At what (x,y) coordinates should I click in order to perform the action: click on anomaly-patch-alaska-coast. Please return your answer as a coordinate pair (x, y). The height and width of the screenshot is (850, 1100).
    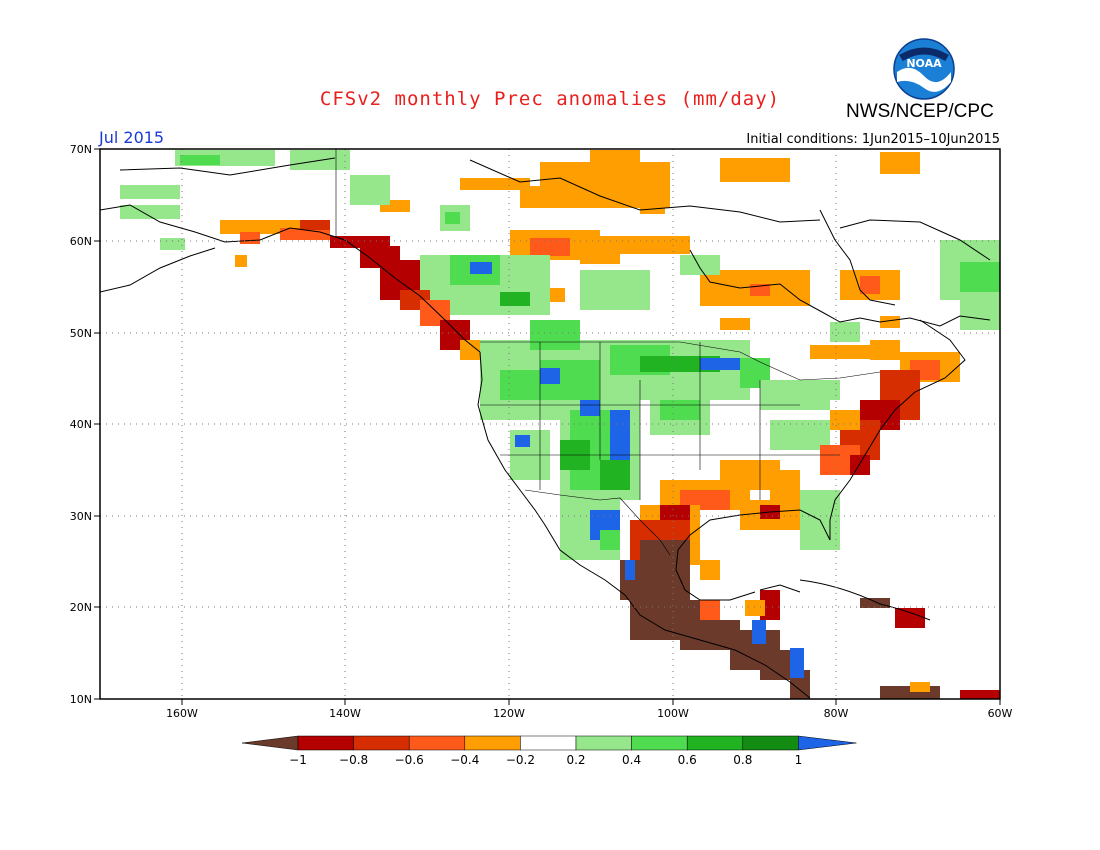
    Looking at the image, I should click on (352, 290).